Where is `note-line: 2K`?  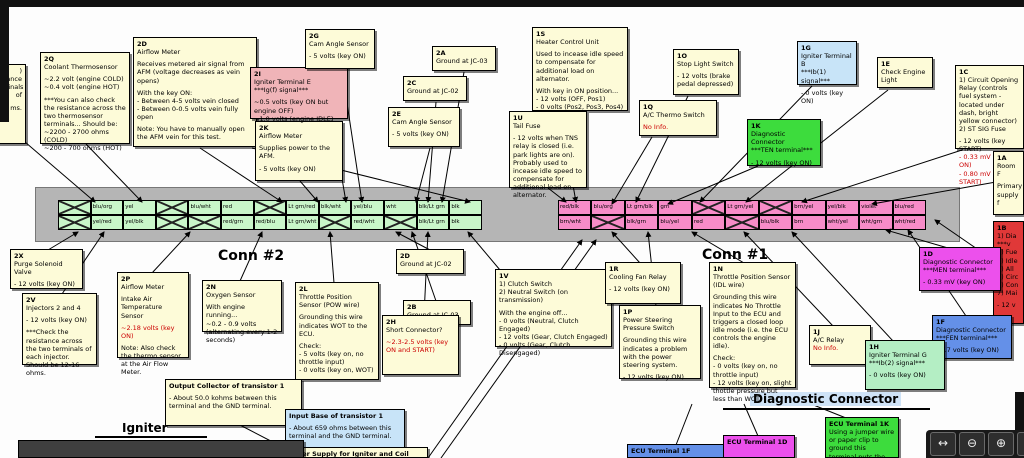
note-line: 2K is located at coordinates (264, 128).